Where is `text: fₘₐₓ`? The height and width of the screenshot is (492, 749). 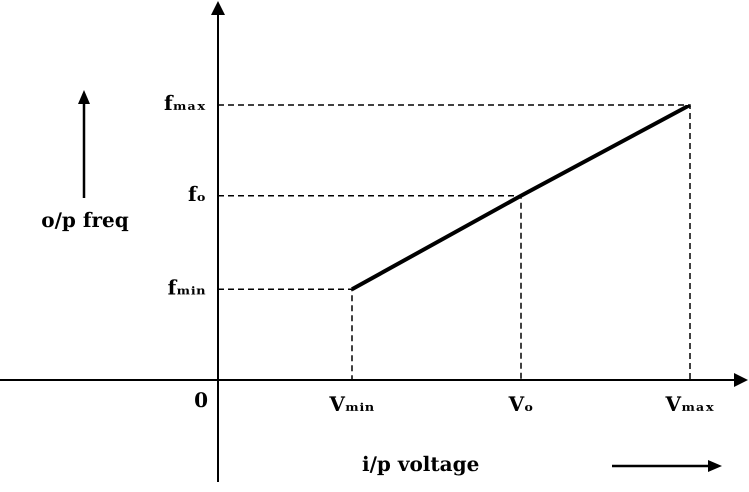
text: fₘₐₓ is located at coordinates (185, 103).